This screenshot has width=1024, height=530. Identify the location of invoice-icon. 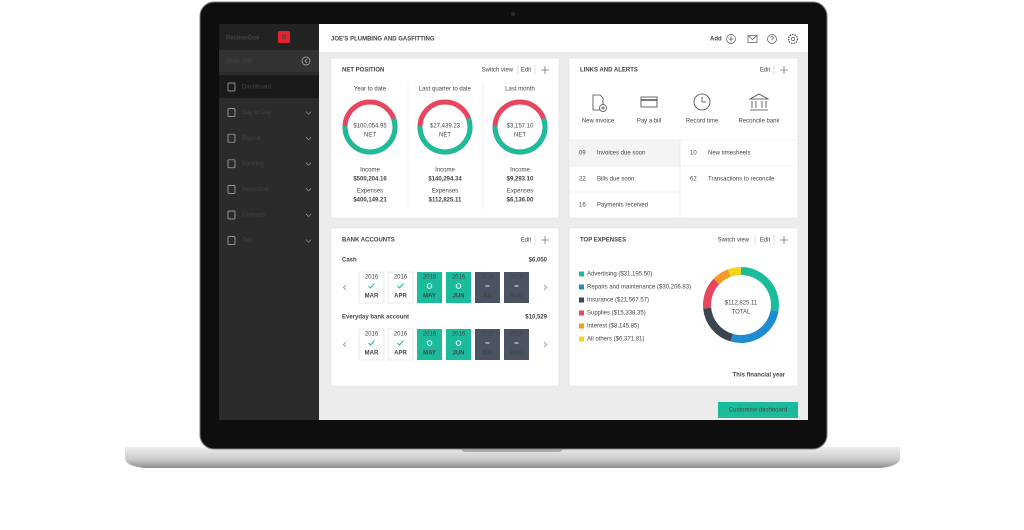
(598, 102).